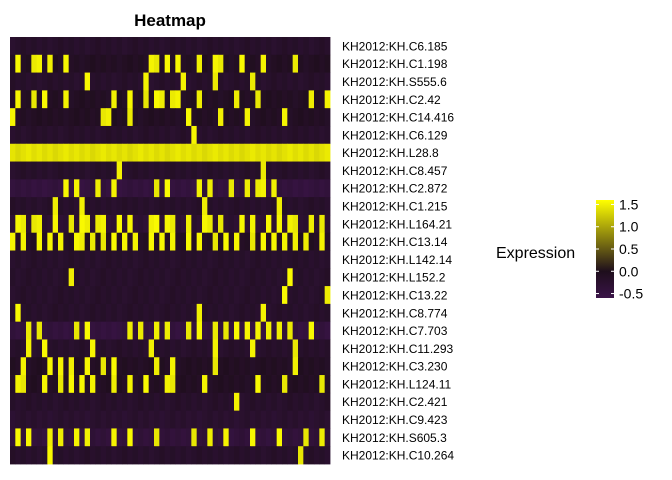 This screenshot has height=480, width=672. What do you see at coordinates (391, 100) in the screenshot?
I see `row-label: KH2012:KH.C2.42` at bounding box center [391, 100].